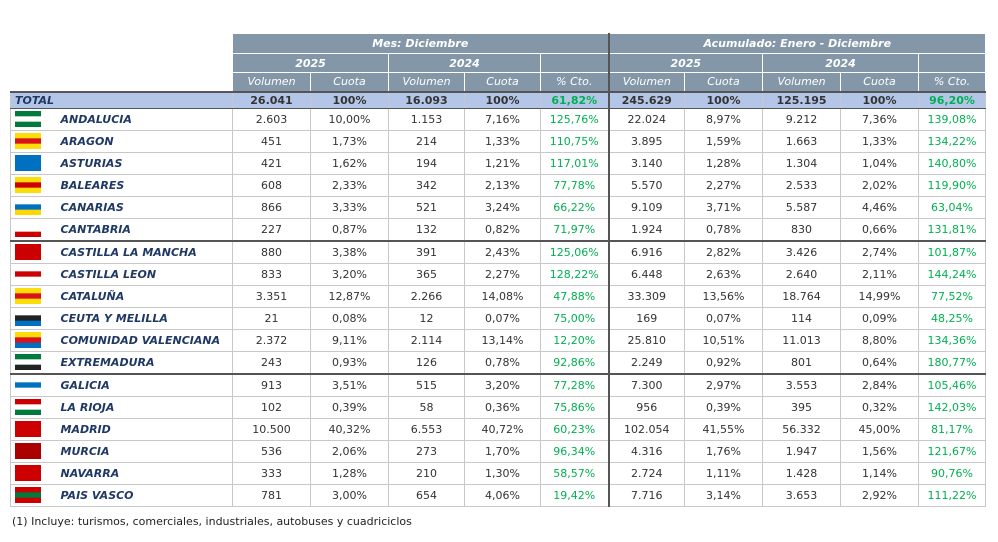 The width and height of the screenshot is (998, 542). Describe the element at coordinates (141, 251) in the screenshot. I see `region-name: CASTILLA LA MANCHA` at that location.